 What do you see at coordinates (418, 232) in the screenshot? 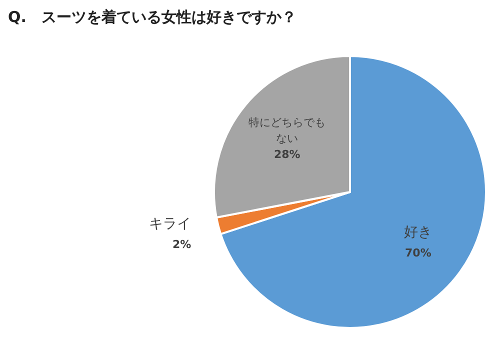
I see `category-label: 好き` at bounding box center [418, 232].